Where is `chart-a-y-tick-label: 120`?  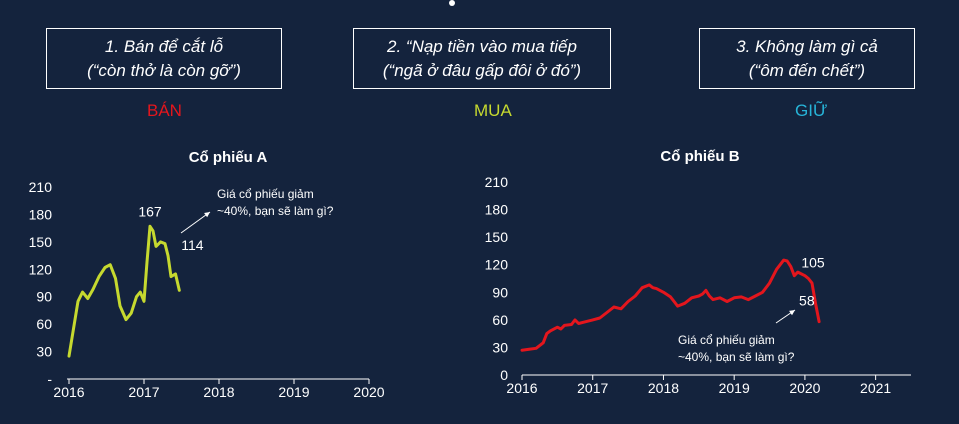 chart-a-y-tick-label: 120 is located at coordinates (41, 269).